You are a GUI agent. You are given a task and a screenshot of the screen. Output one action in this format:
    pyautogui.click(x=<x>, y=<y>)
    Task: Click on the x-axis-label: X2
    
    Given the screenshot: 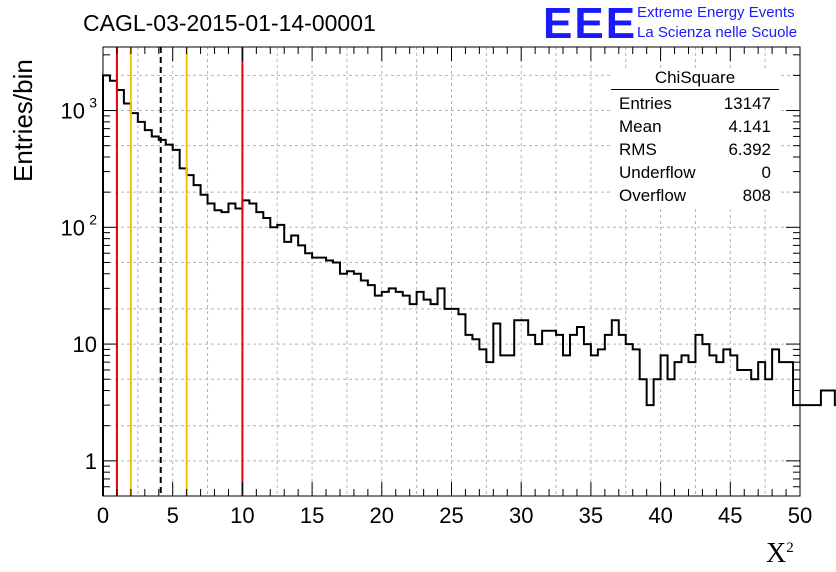 What is the action you would take?
    pyautogui.click(x=780, y=554)
    